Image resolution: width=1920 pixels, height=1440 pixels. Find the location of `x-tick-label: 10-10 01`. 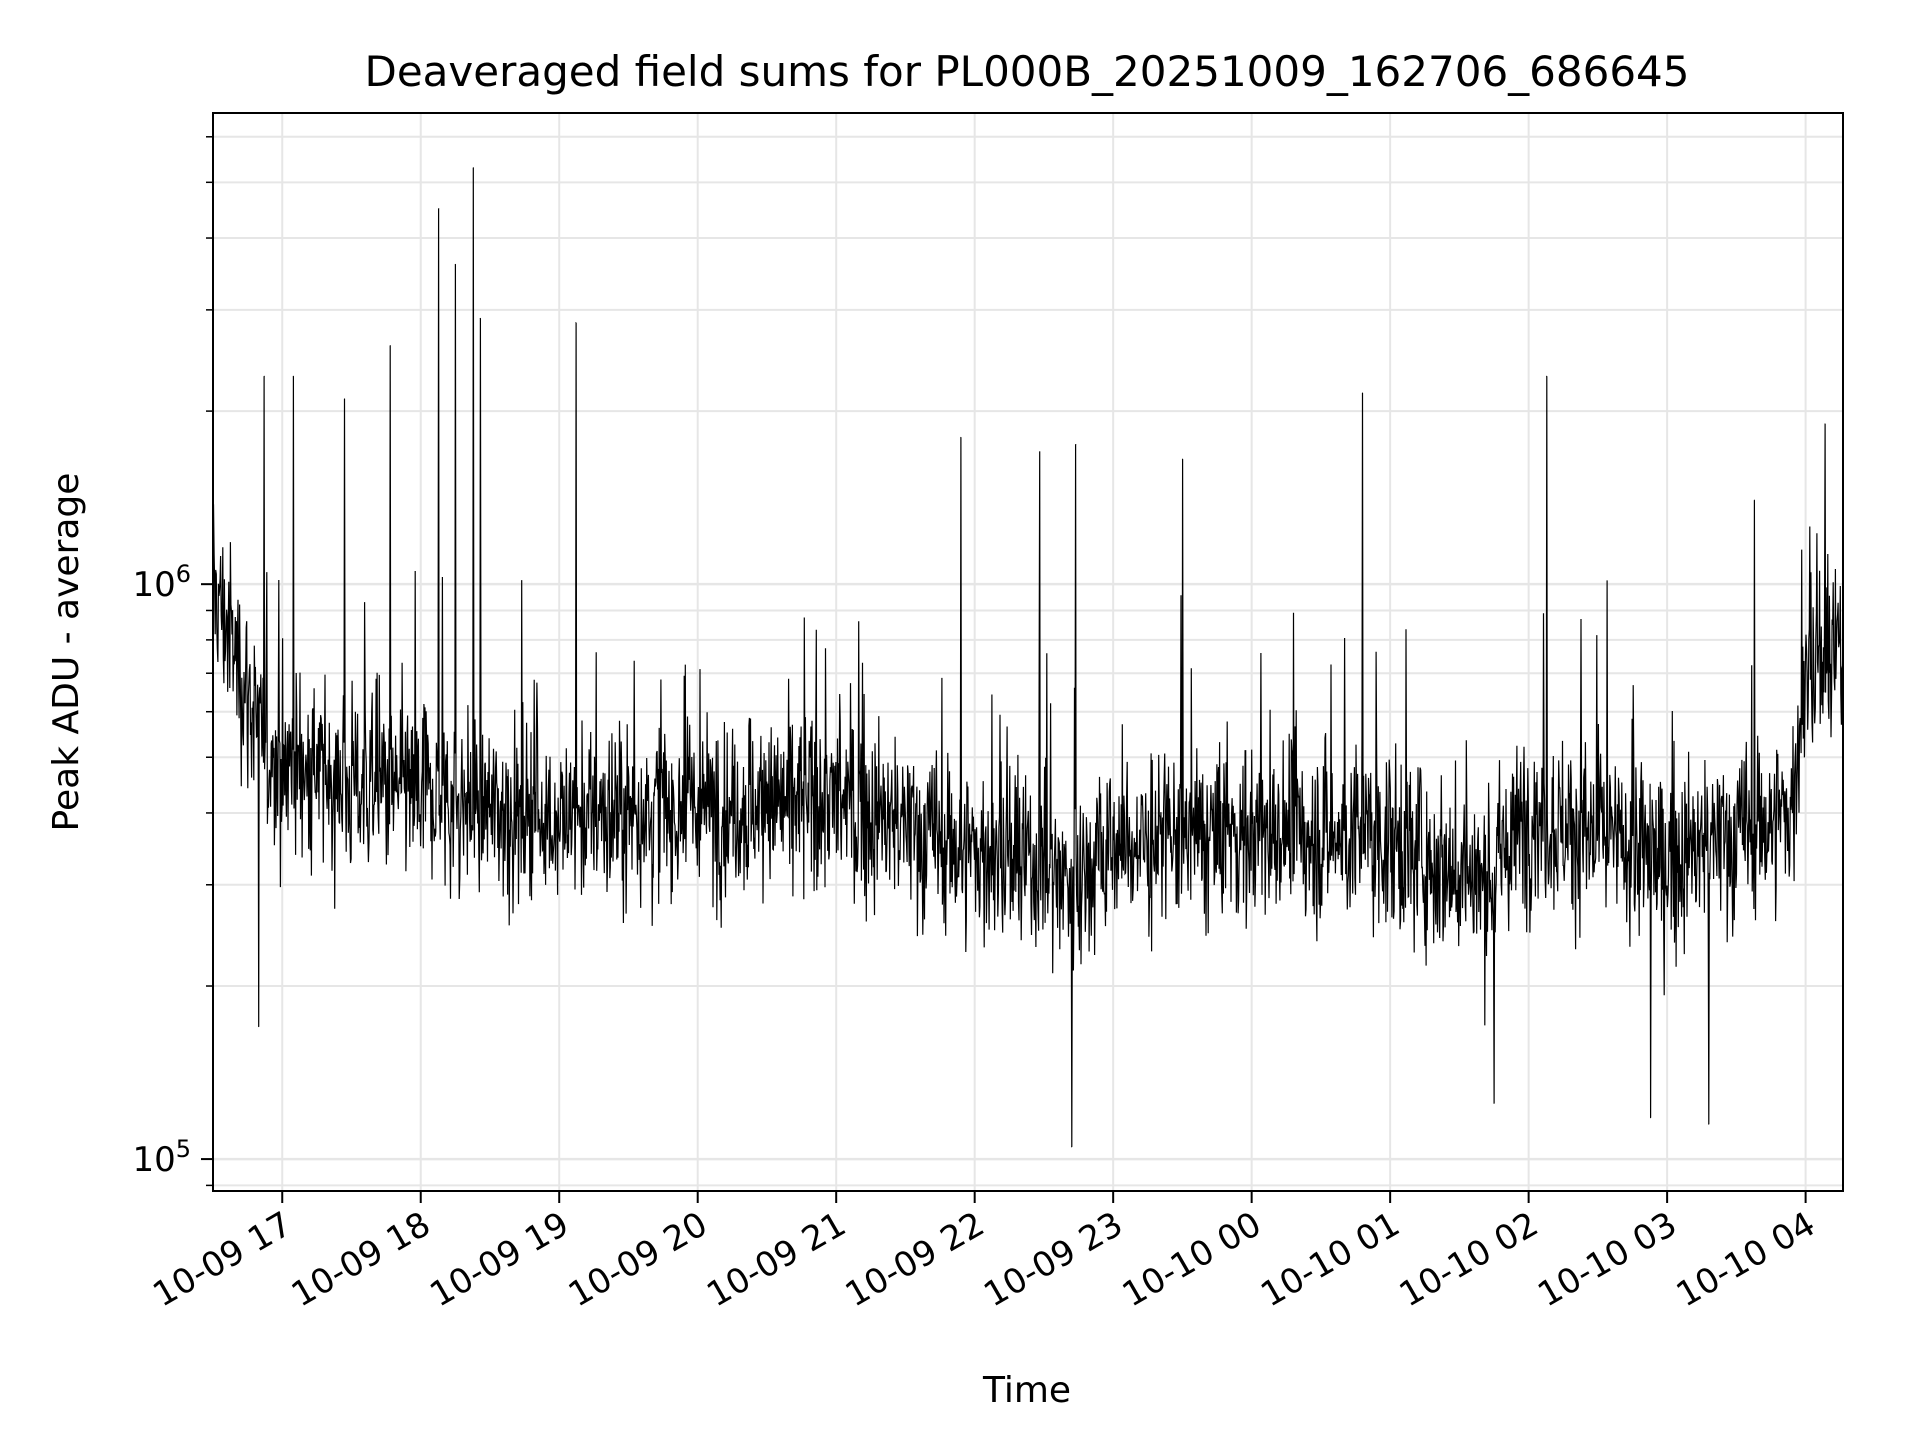

x-tick-label: 10-10 01 is located at coordinates (1330, 1259).